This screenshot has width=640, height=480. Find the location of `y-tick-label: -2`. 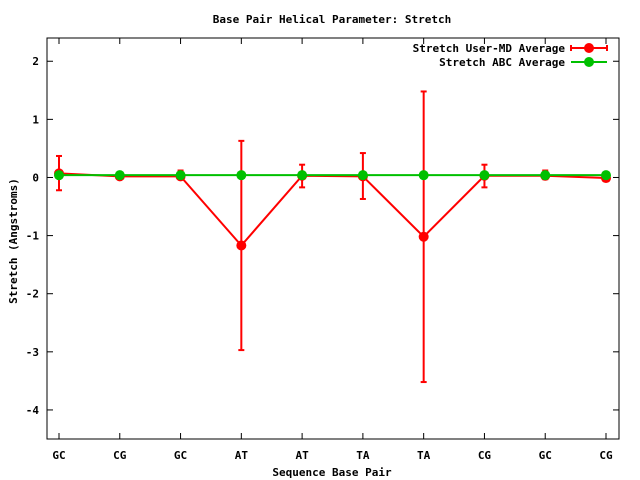

y-tick-label: -2 is located at coordinates (32, 294).